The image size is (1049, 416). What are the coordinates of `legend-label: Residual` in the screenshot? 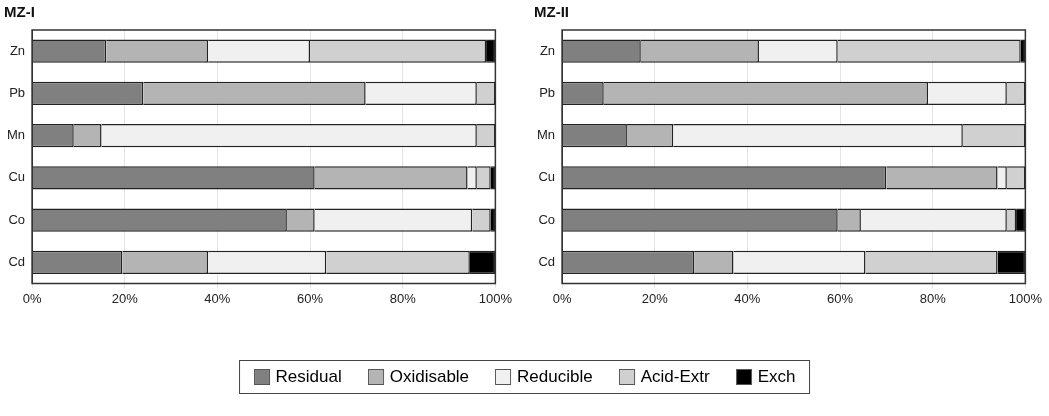 It's located at (308, 377).